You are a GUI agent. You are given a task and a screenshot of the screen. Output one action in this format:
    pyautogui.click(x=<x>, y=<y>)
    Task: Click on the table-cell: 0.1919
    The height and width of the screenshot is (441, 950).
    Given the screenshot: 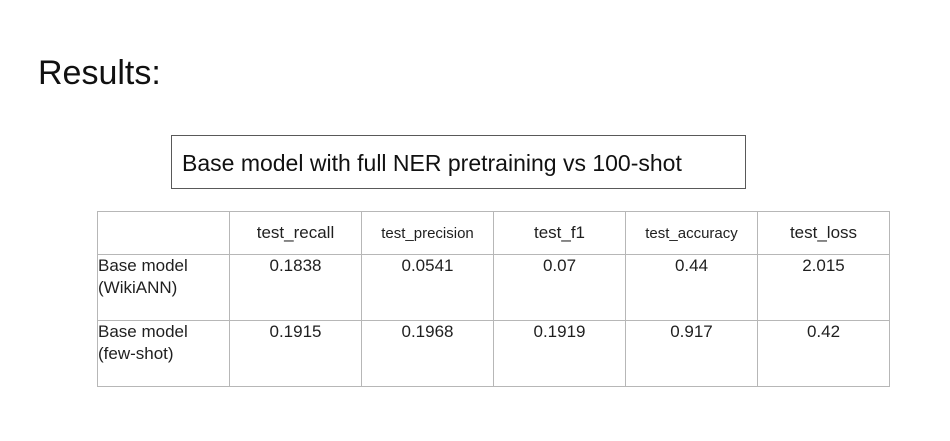 What is the action you would take?
    pyautogui.click(x=559, y=353)
    